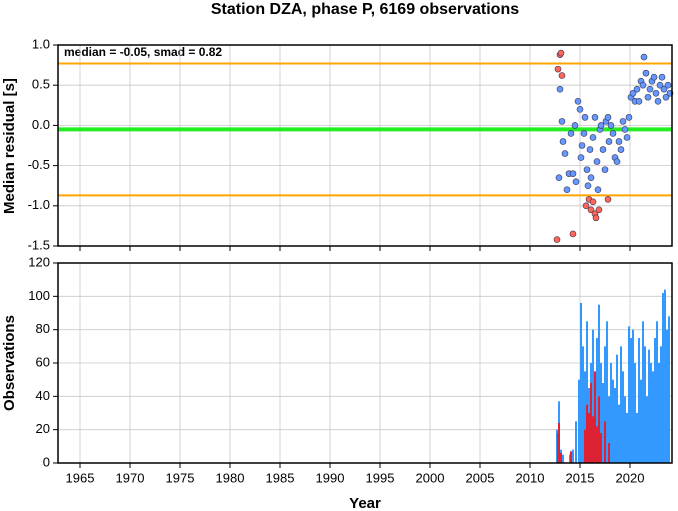  I want to click on x-tick-label: 2005, so click(480, 477).